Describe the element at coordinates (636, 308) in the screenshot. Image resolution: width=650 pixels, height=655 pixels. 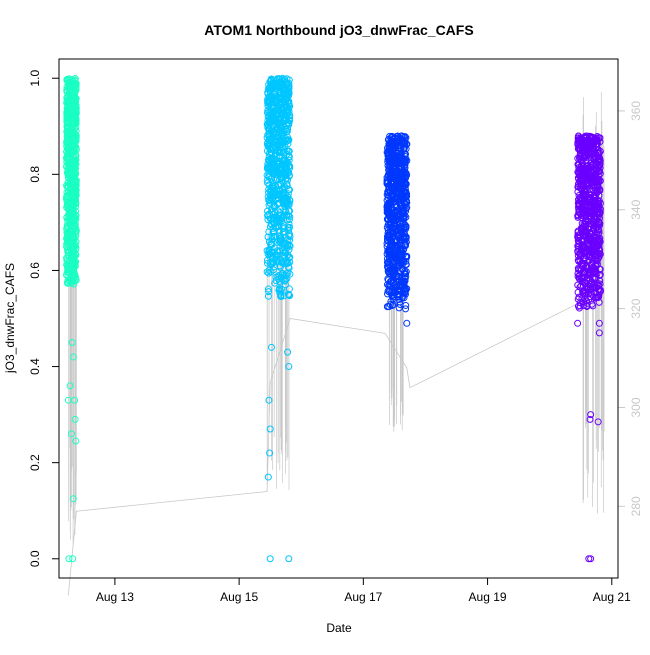
I see `y2-tick-label: 320` at that location.